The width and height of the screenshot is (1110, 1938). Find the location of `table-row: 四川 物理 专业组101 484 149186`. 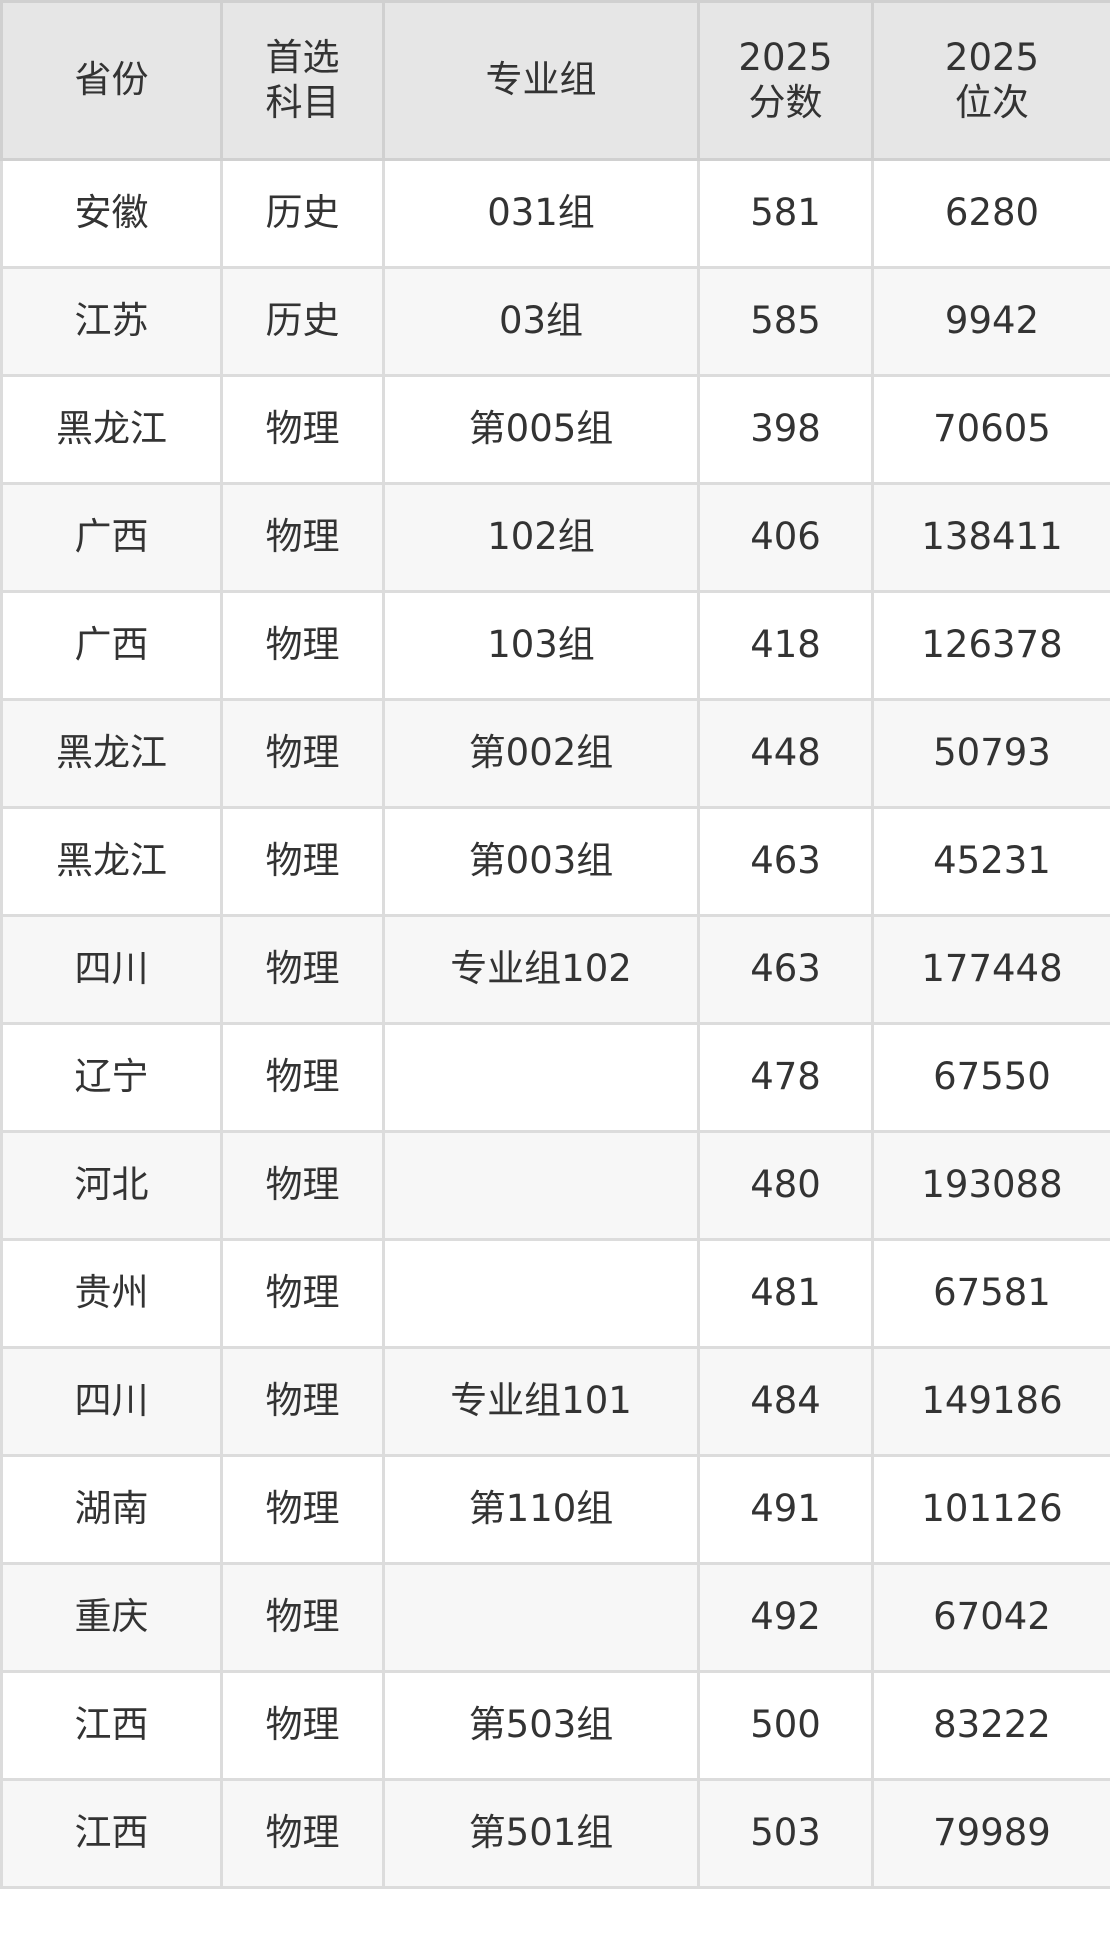

table-row: 四川 物理 专业组101 484 149186 is located at coordinates (555, 1401).